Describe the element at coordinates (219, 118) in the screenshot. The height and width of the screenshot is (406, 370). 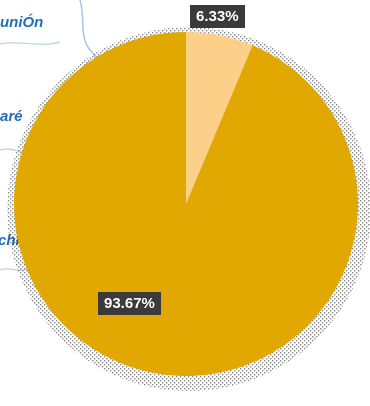
I see `pie-slice` at that location.